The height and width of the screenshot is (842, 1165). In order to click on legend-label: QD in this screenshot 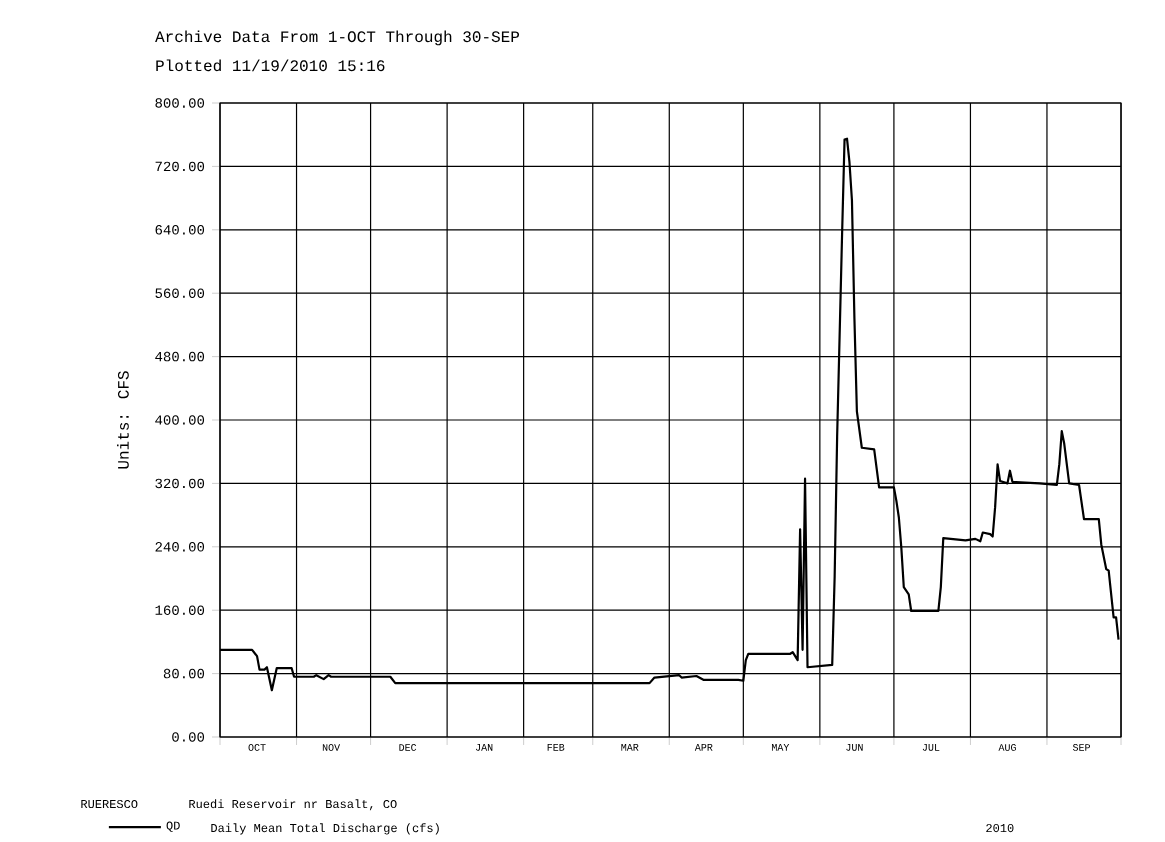, I will do `click(173, 826)`.